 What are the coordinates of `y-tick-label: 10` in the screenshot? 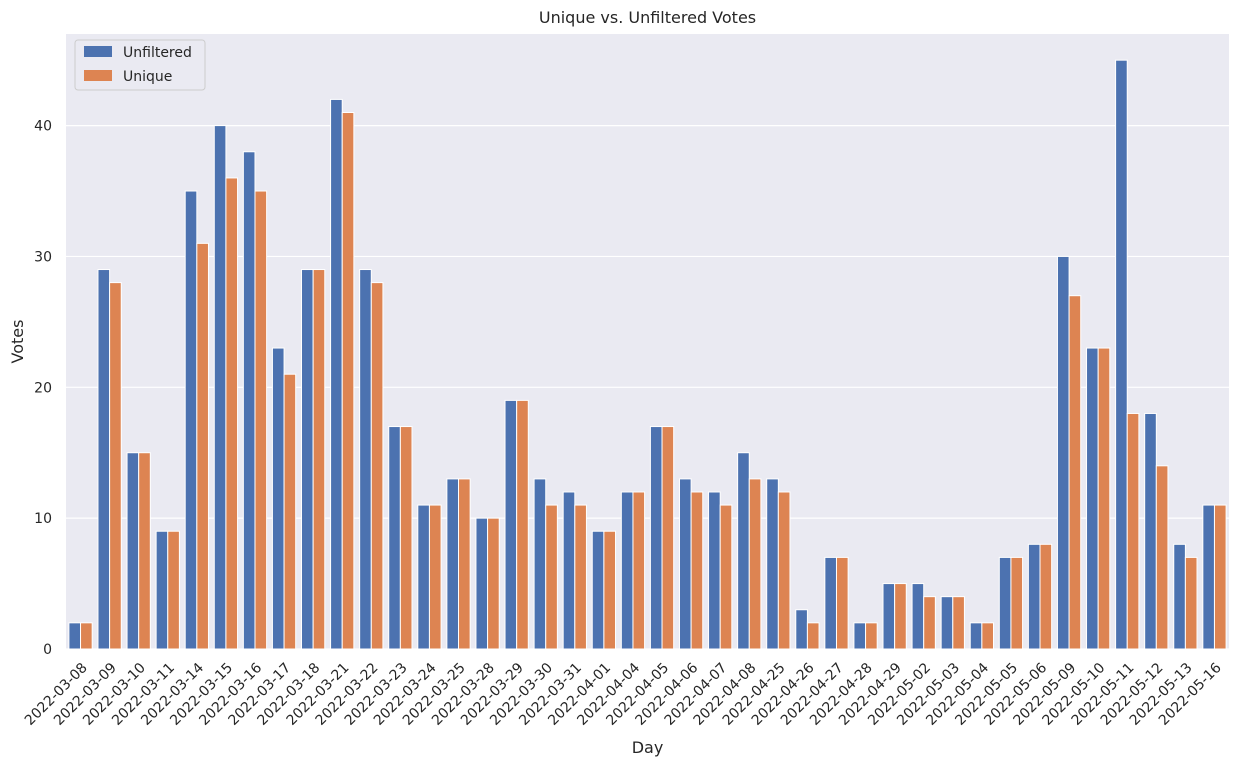 It's located at (43, 519).